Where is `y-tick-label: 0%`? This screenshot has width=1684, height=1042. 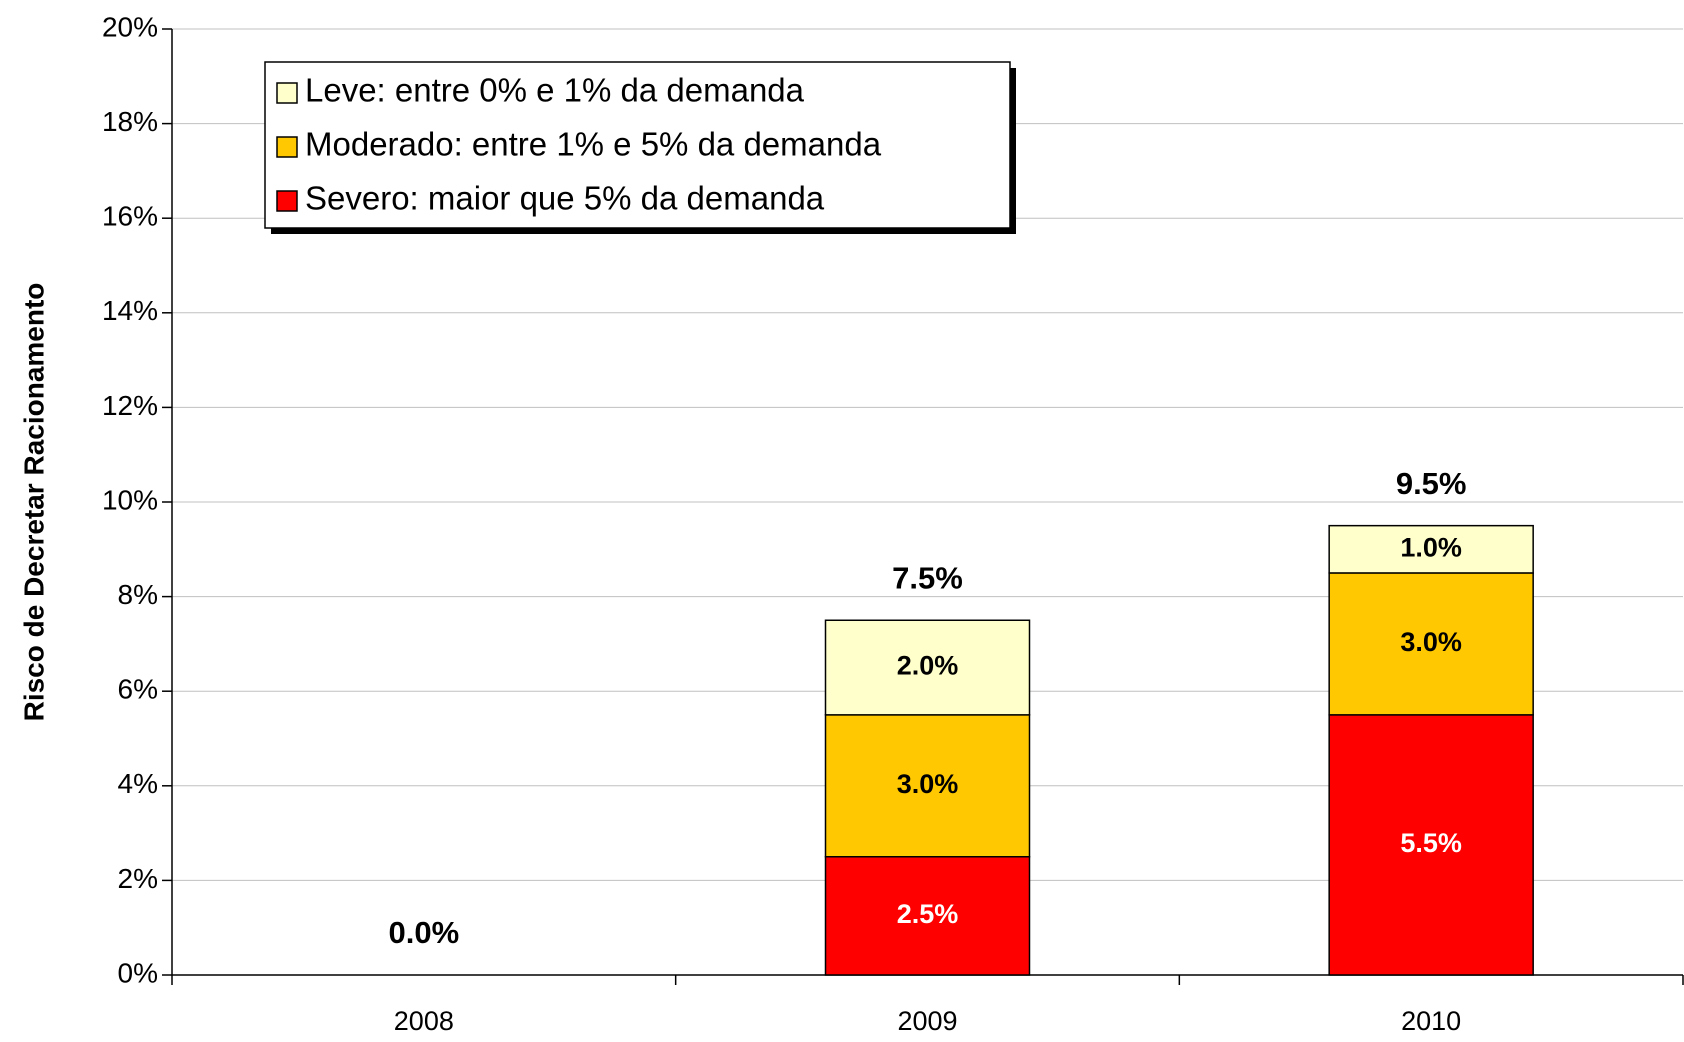
y-tick-label: 0% is located at coordinates (138, 972).